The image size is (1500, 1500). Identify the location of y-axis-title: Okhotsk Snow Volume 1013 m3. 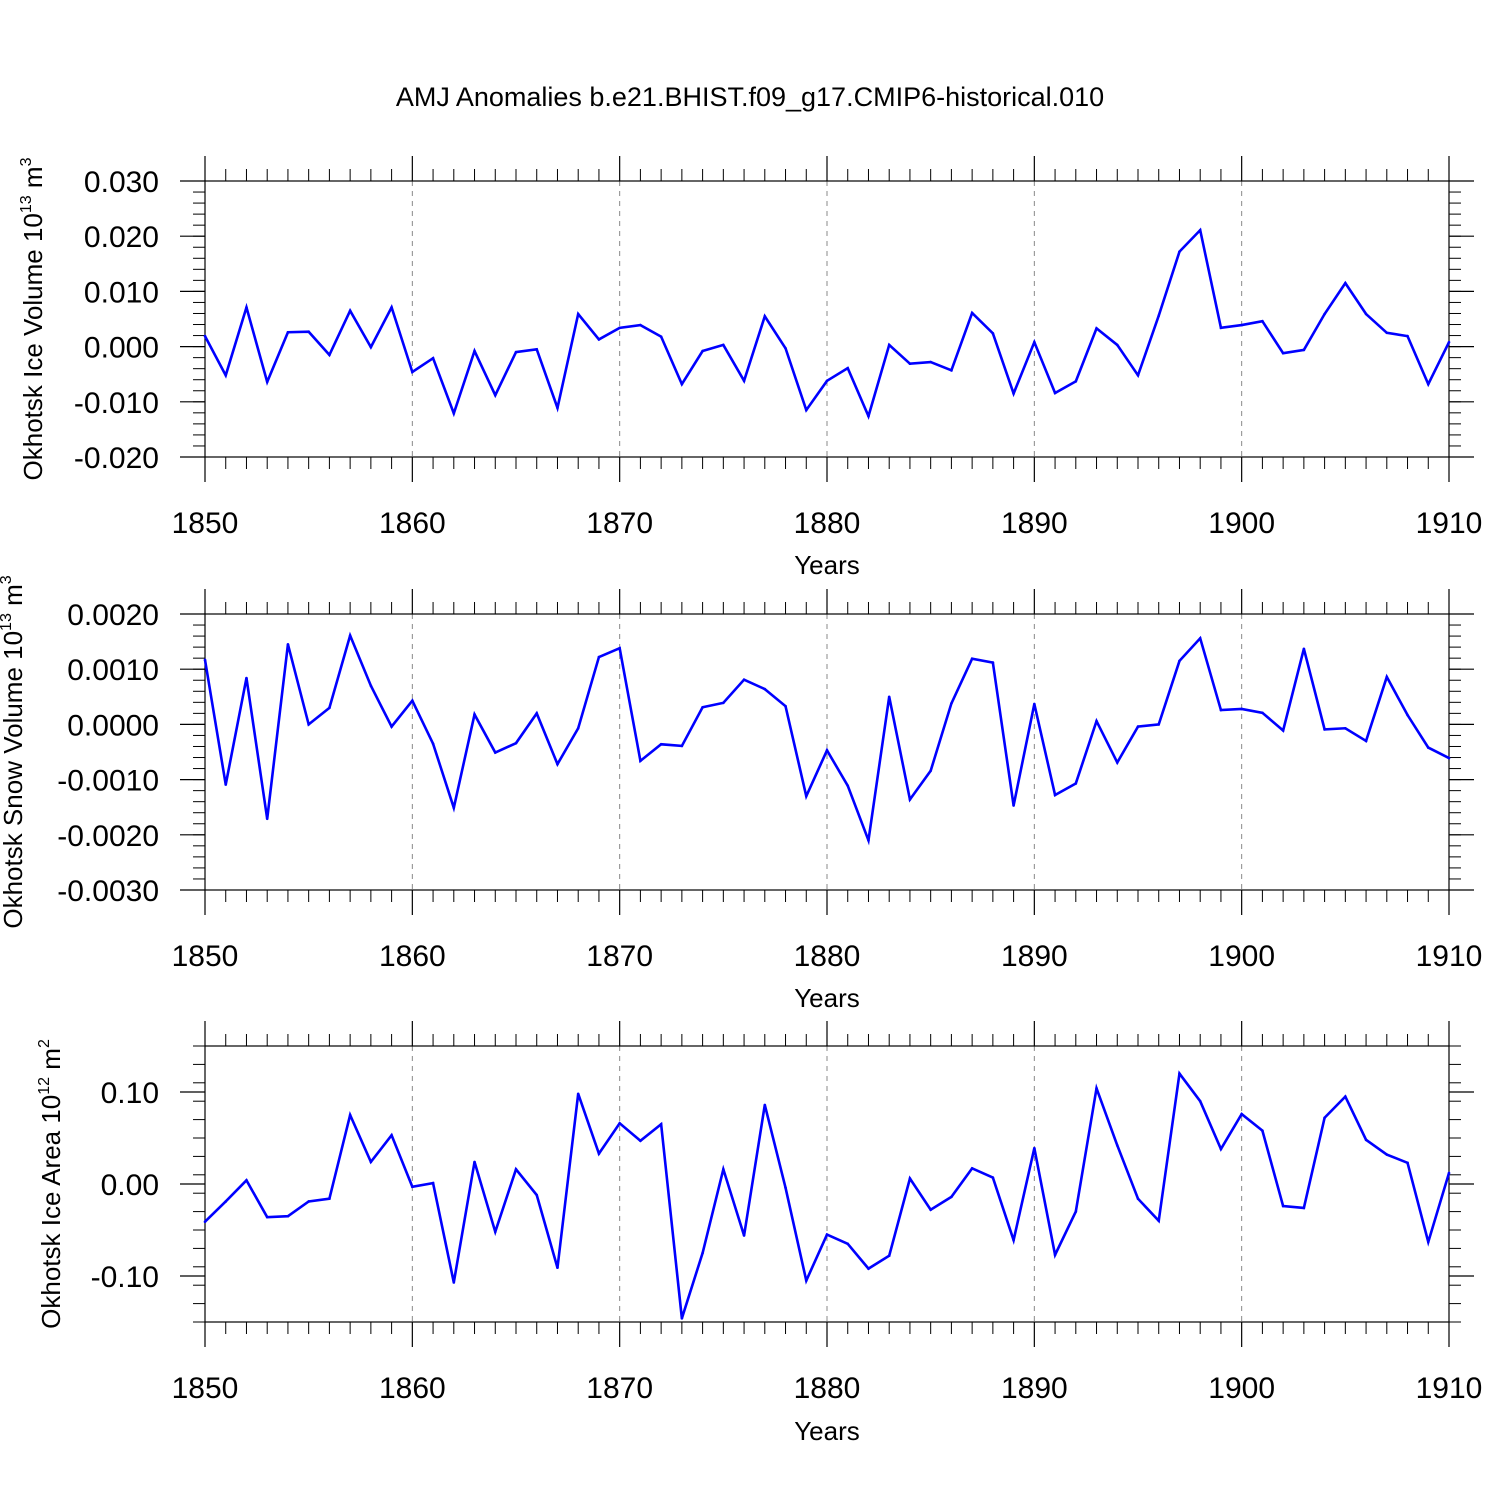
(14, 751).